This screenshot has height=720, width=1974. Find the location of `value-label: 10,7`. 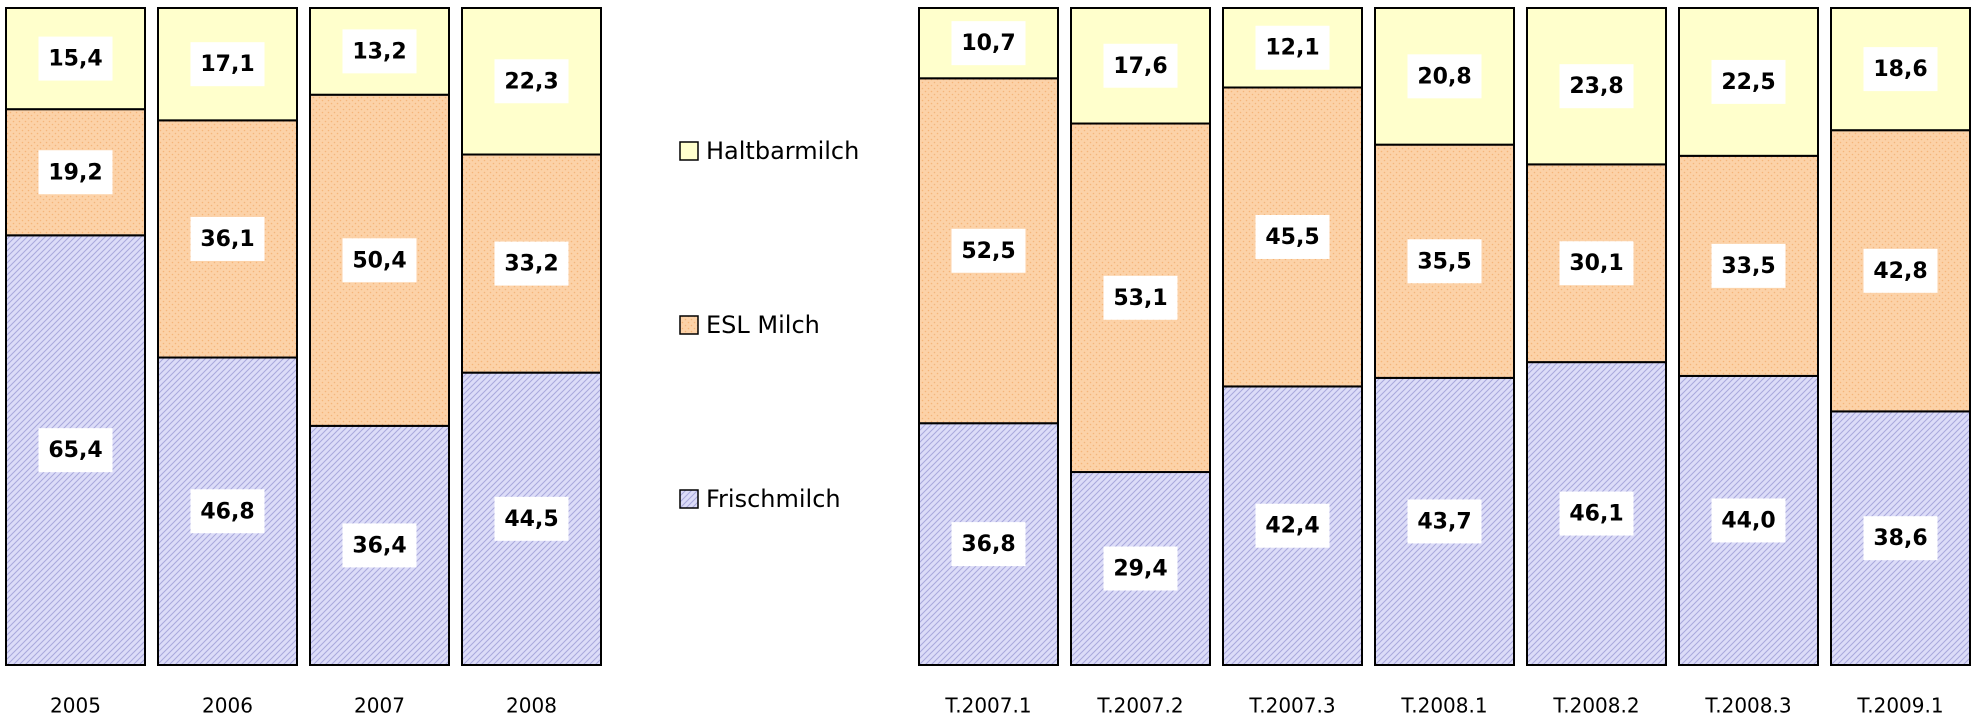

value-label: 10,7 is located at coordinates (988, 43).